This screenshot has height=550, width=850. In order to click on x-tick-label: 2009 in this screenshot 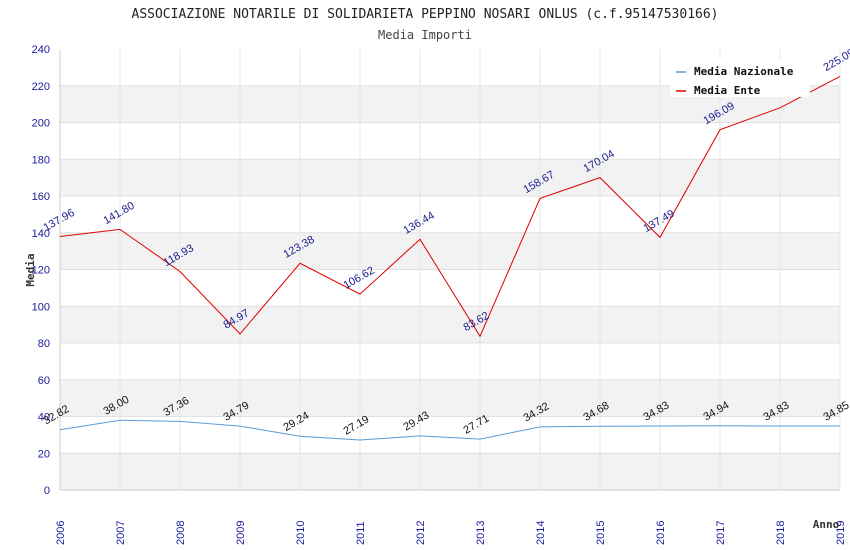, I will do `click(241, 533)`.